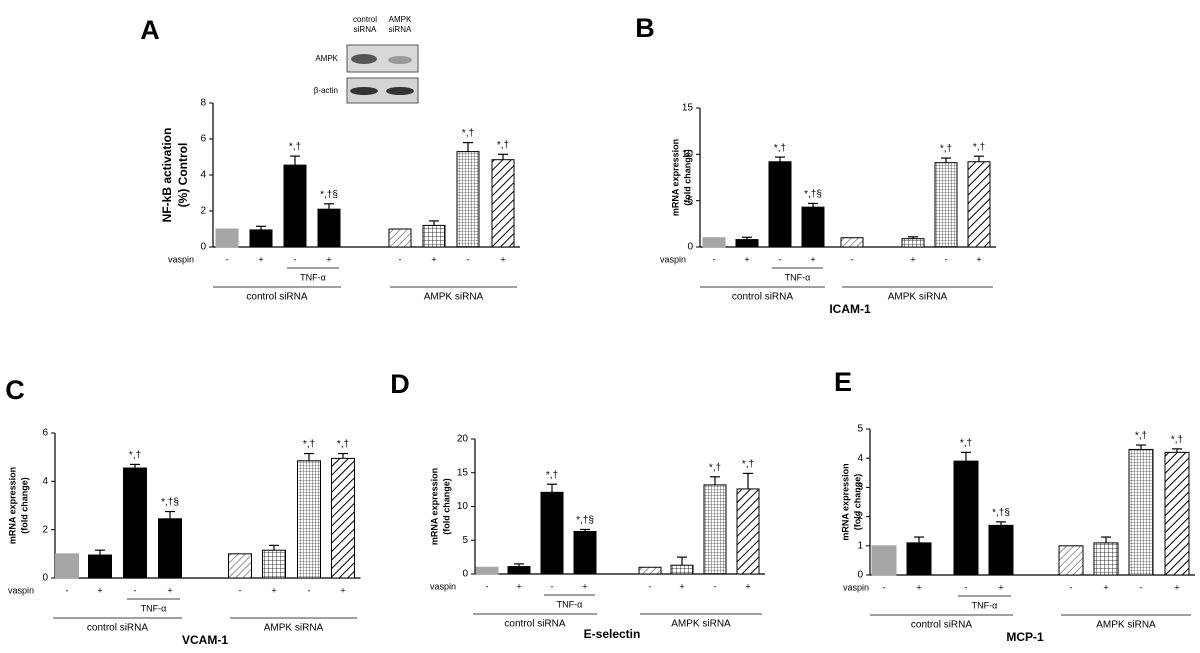 The image size is (1200, 653). Describe the element at coordinates (843, 382) in the screenshot. I see `panel-letter: E` at that location.